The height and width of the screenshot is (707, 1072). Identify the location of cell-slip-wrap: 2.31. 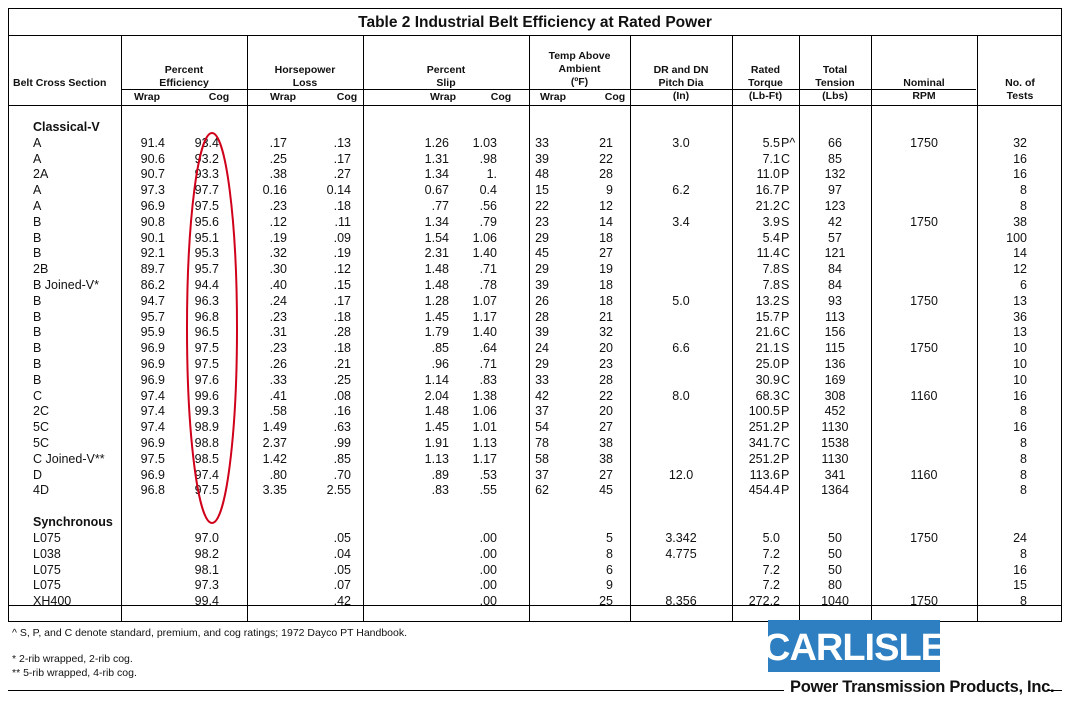
(436, 253).